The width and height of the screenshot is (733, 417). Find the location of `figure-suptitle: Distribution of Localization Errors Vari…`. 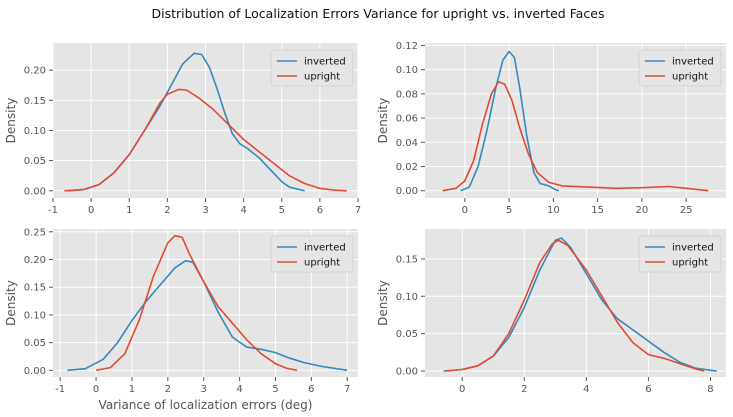

figure-suptitle: Distribution of Localization Errors Vari… is located at coordinates (378, 13).